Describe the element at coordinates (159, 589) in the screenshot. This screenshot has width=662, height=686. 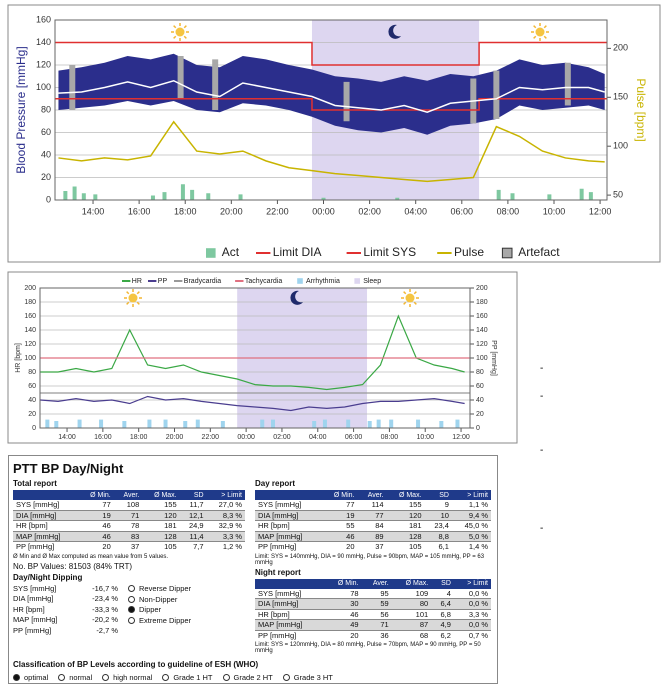
I see `dipping-option: Reverse Dipper` at that location.